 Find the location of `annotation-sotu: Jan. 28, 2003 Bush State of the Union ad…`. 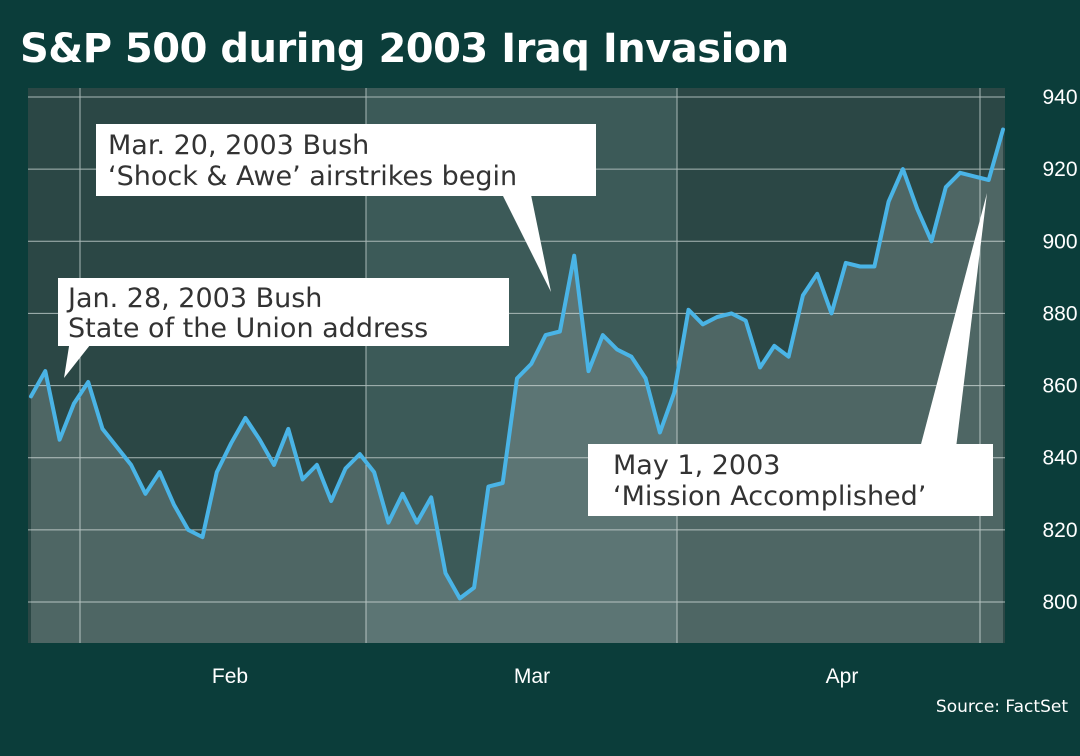

annotation-sotu: Jan. 28, 2003 Bush State of the Union ad… is located at coordinates (283, 328).